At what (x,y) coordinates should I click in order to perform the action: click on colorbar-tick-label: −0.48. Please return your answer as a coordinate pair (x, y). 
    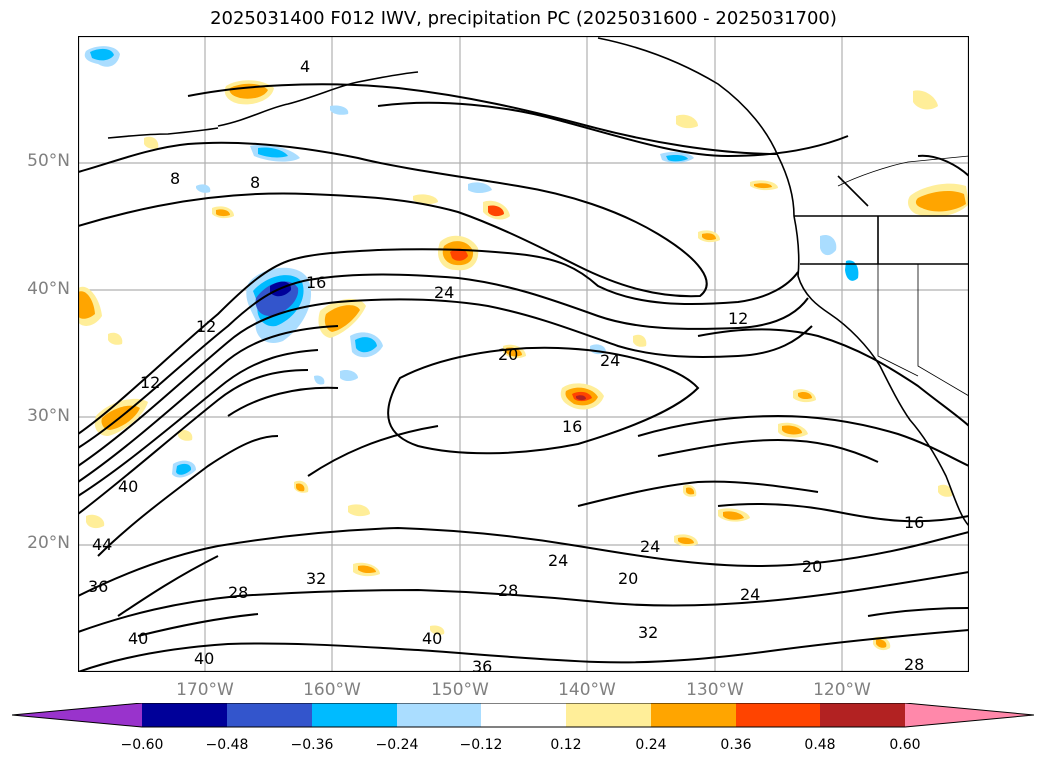
    Looking at the image, I should click on (227, 745).